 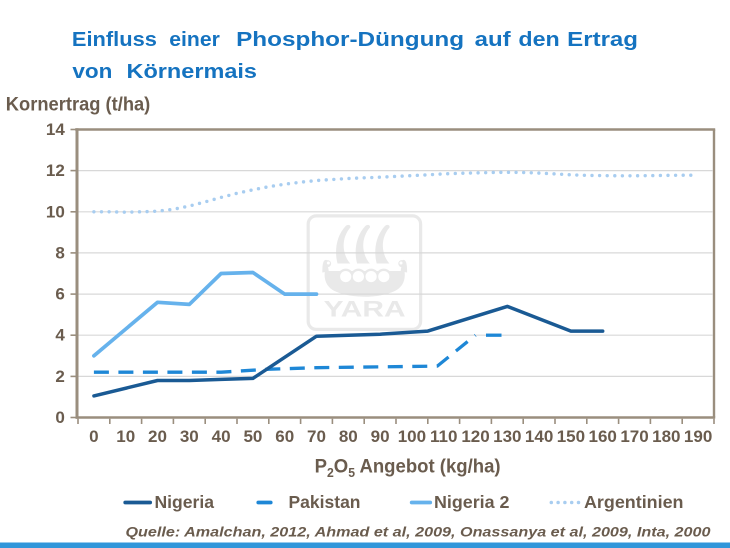 What do you see at coordinates (192, 72) in the screenshot?
I see `svg-text: Körnermais` at bounding box center [192, 72].